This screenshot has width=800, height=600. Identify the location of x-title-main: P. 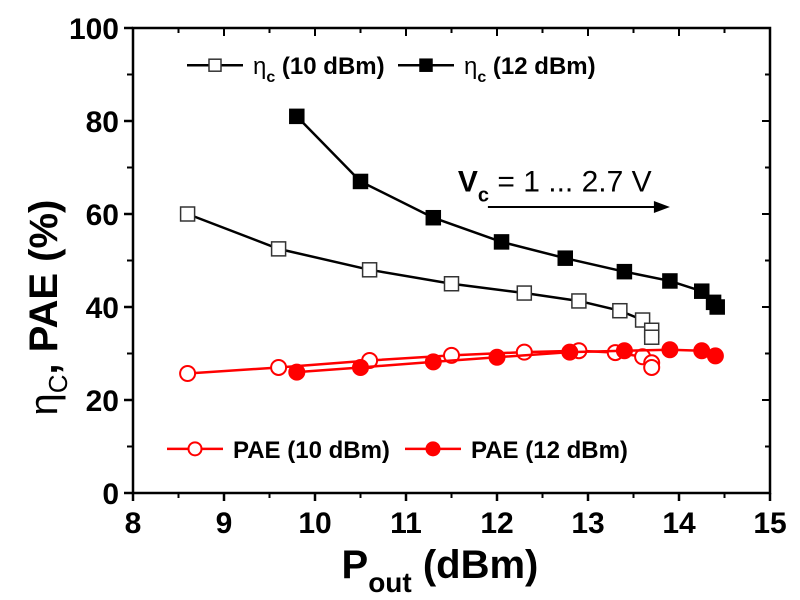
(355, 565).